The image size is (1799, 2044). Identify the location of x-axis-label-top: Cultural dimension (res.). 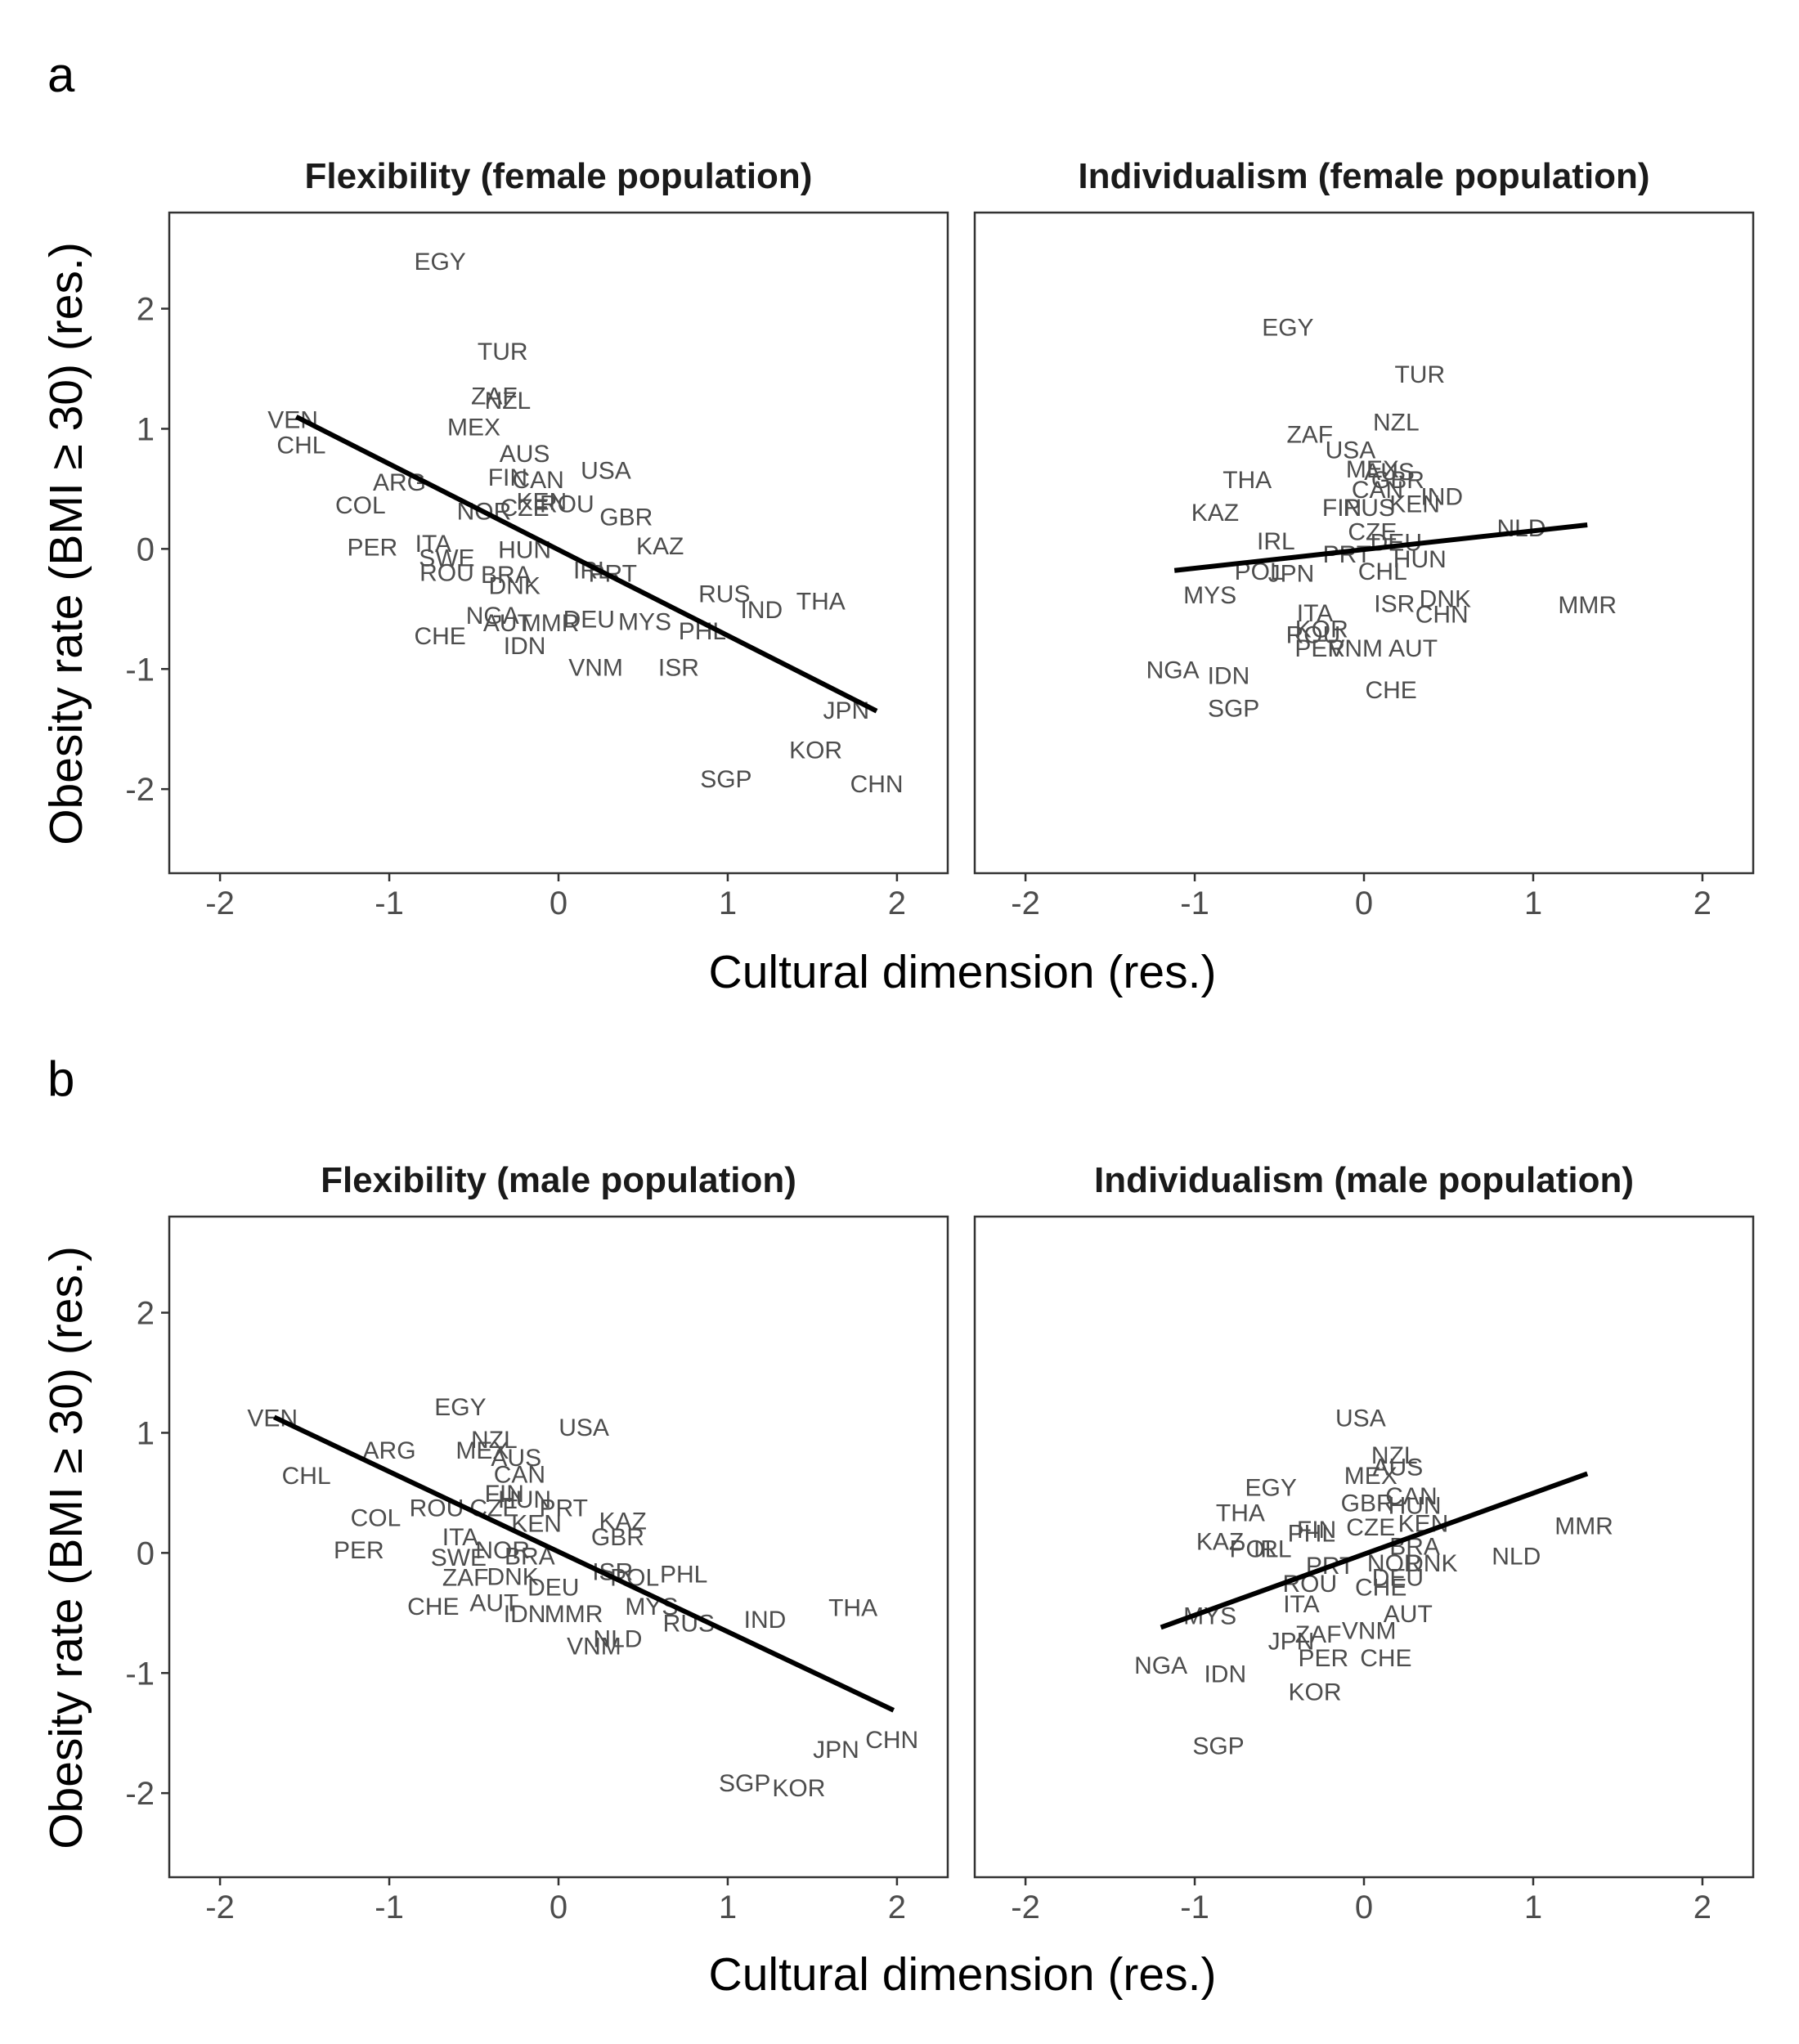
(963, 972).